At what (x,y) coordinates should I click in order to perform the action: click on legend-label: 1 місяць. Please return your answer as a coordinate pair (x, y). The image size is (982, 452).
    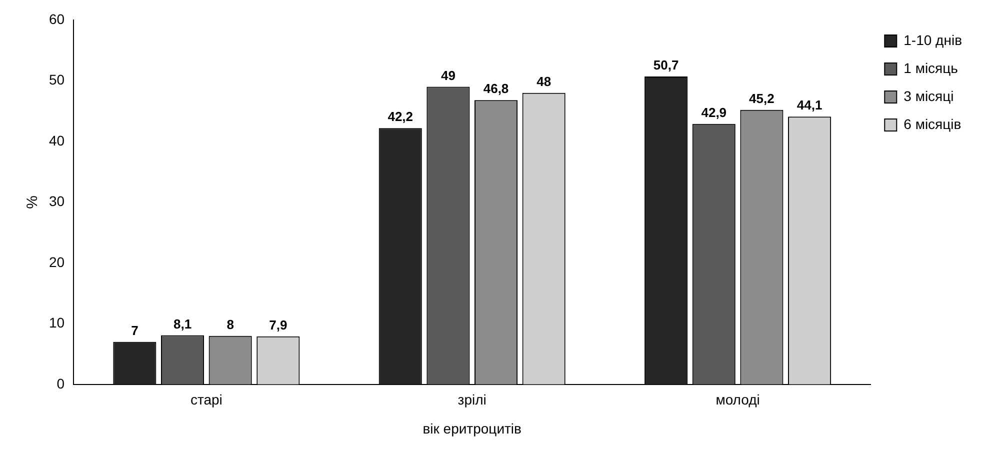
    Looking at the image, I should click on (931, 68).